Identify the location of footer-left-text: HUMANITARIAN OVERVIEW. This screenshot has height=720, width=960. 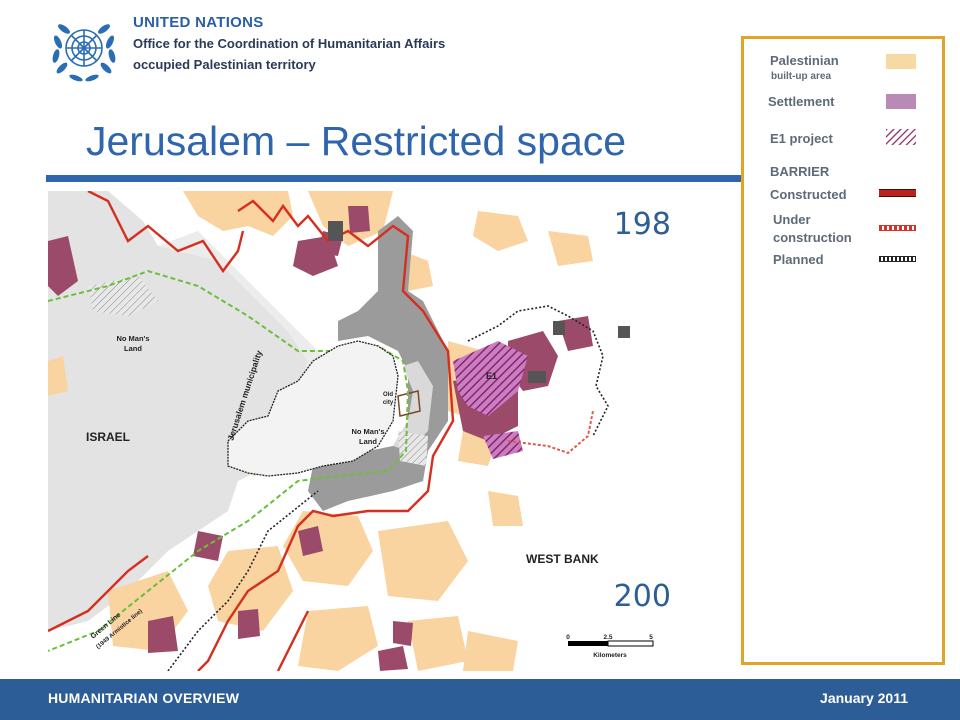
(144, 698).